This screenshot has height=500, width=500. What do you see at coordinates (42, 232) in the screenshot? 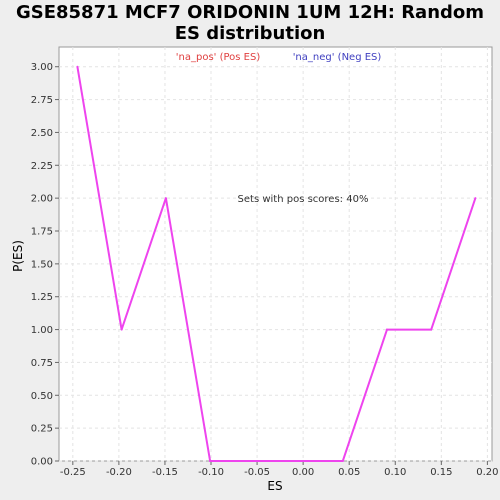
I see `y-tick-label: 1.75` at bounding box center [42, 232].